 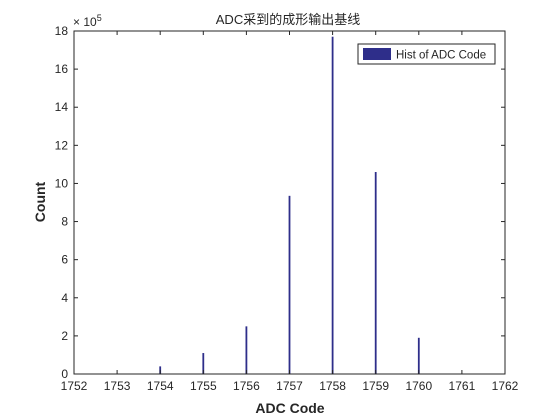 What do you see at coordinates (64, 260) in the screenshot?
I see `y-tick-label-6: 6` at bounding box center [64, 260].